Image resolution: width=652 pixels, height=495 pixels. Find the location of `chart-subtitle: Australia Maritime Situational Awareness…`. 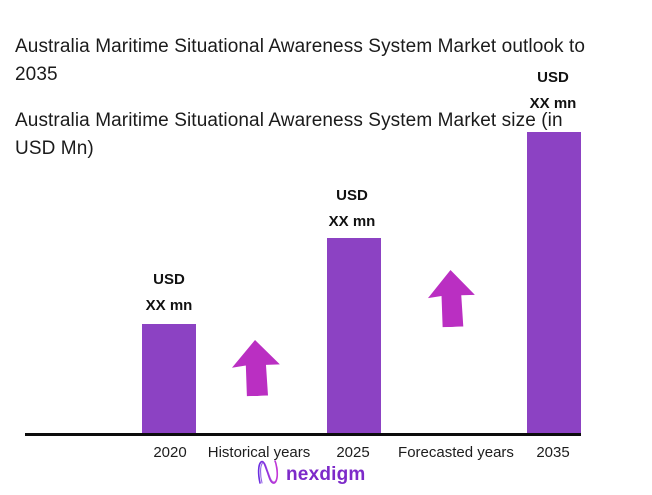

chart-subtitle: Australia Maritime Situational Awareness… is located at coordinates (289, 134).